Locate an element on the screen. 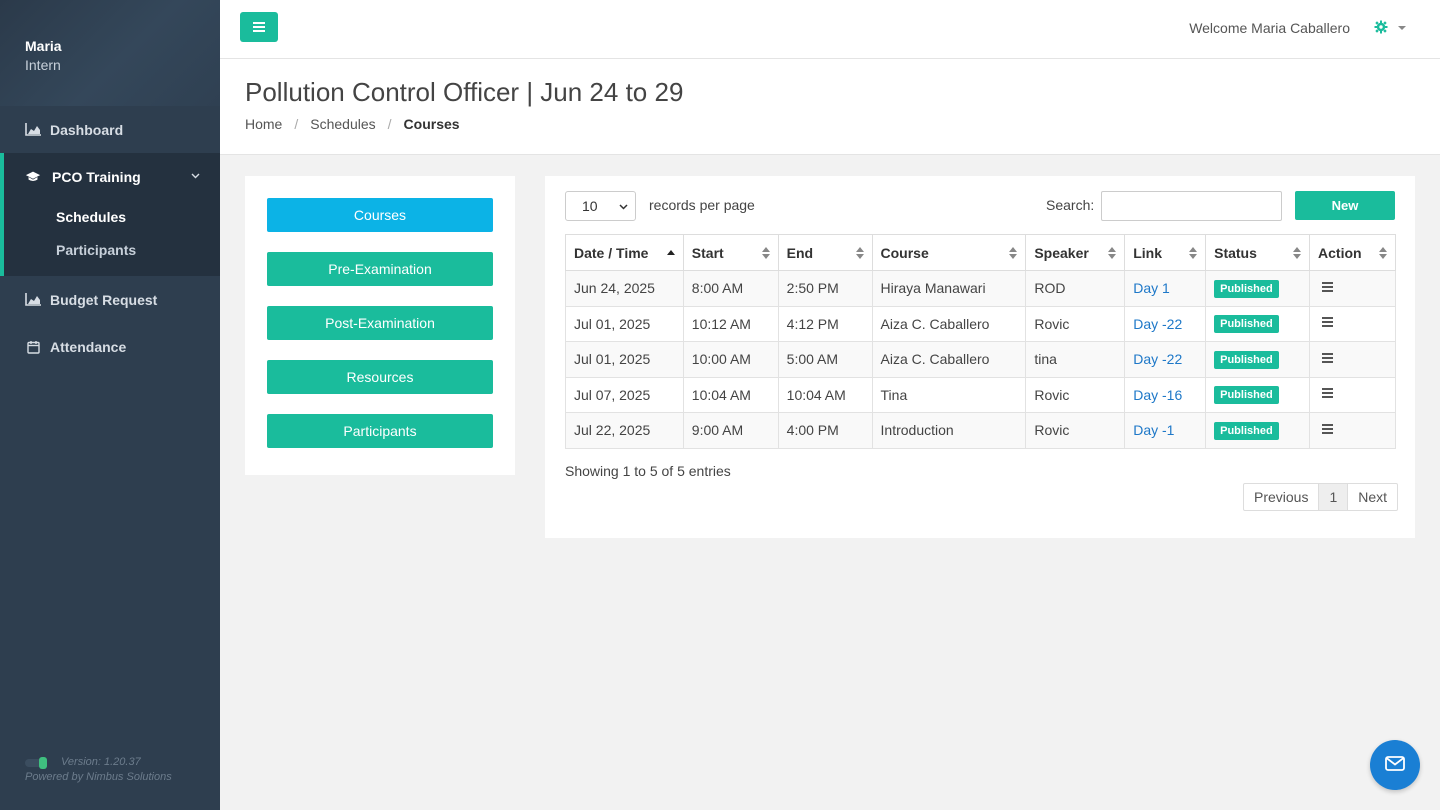 This screenshot has height=810, width=1440. cell-speaker: tina is located at coordinates (1075, 359).